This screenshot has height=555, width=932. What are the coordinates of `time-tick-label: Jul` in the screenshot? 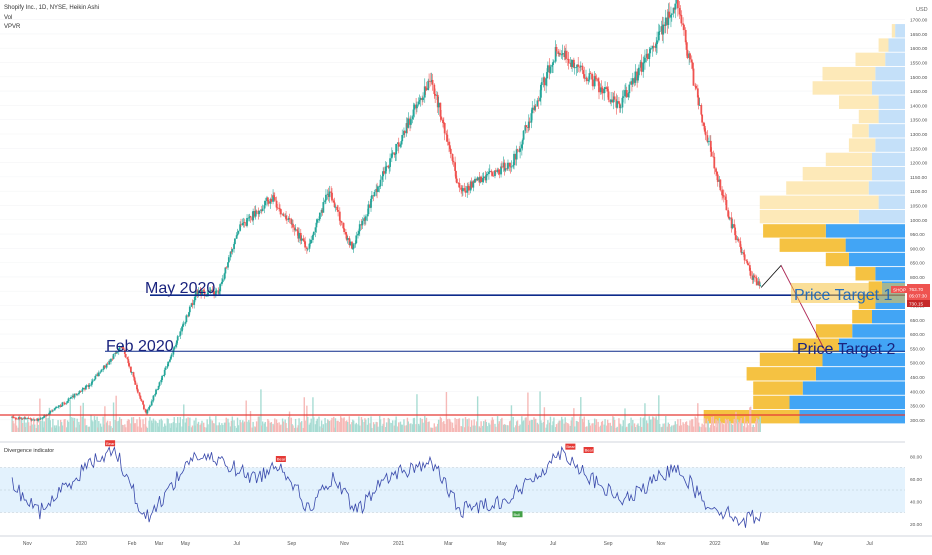 It's located at (869, 544).